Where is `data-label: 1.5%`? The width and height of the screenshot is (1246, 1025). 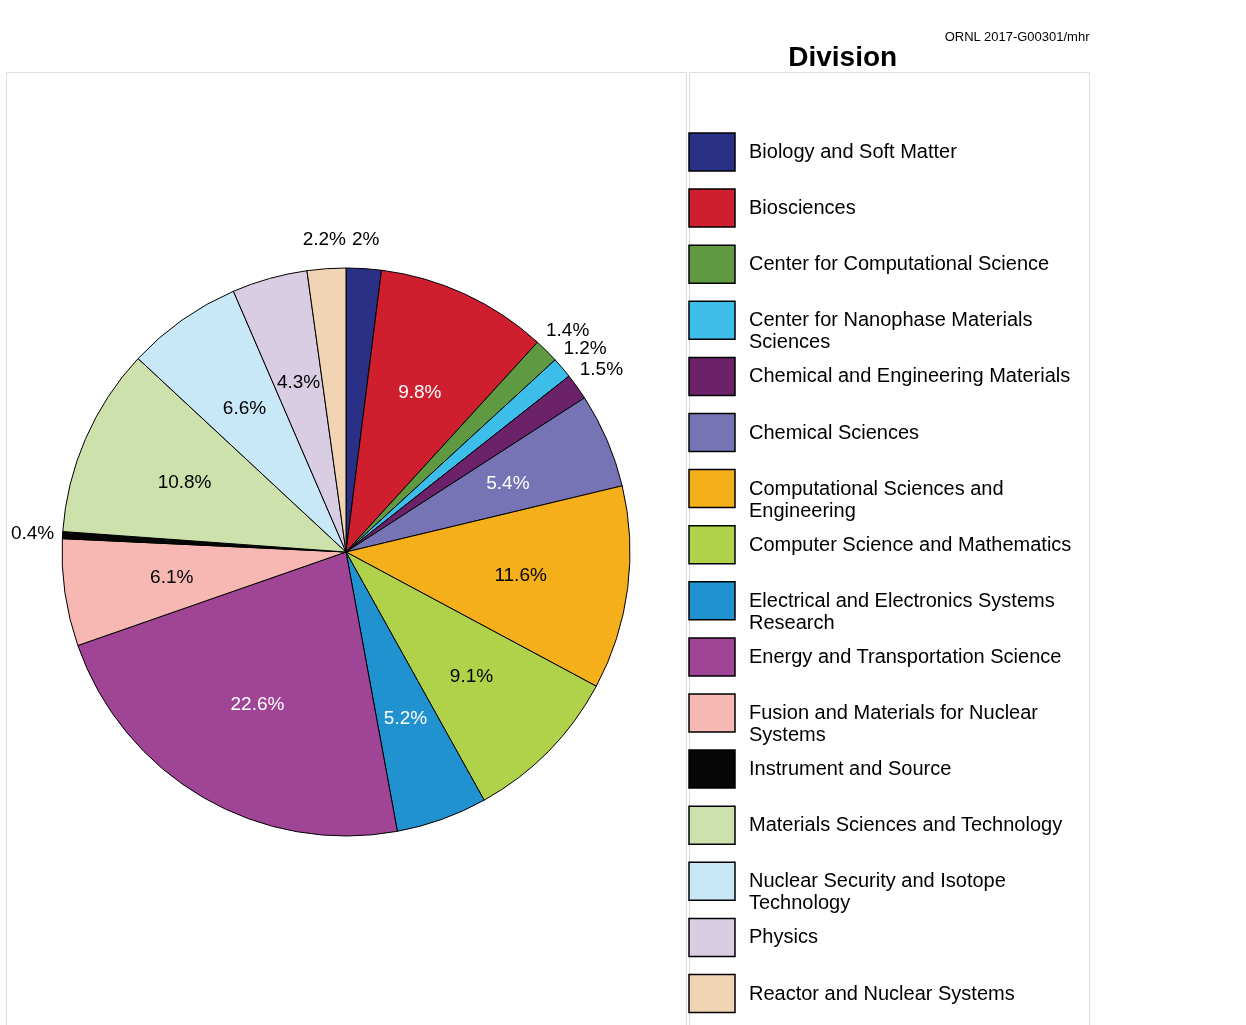
data-label: 1.5% is located at coordinates (601, 369).